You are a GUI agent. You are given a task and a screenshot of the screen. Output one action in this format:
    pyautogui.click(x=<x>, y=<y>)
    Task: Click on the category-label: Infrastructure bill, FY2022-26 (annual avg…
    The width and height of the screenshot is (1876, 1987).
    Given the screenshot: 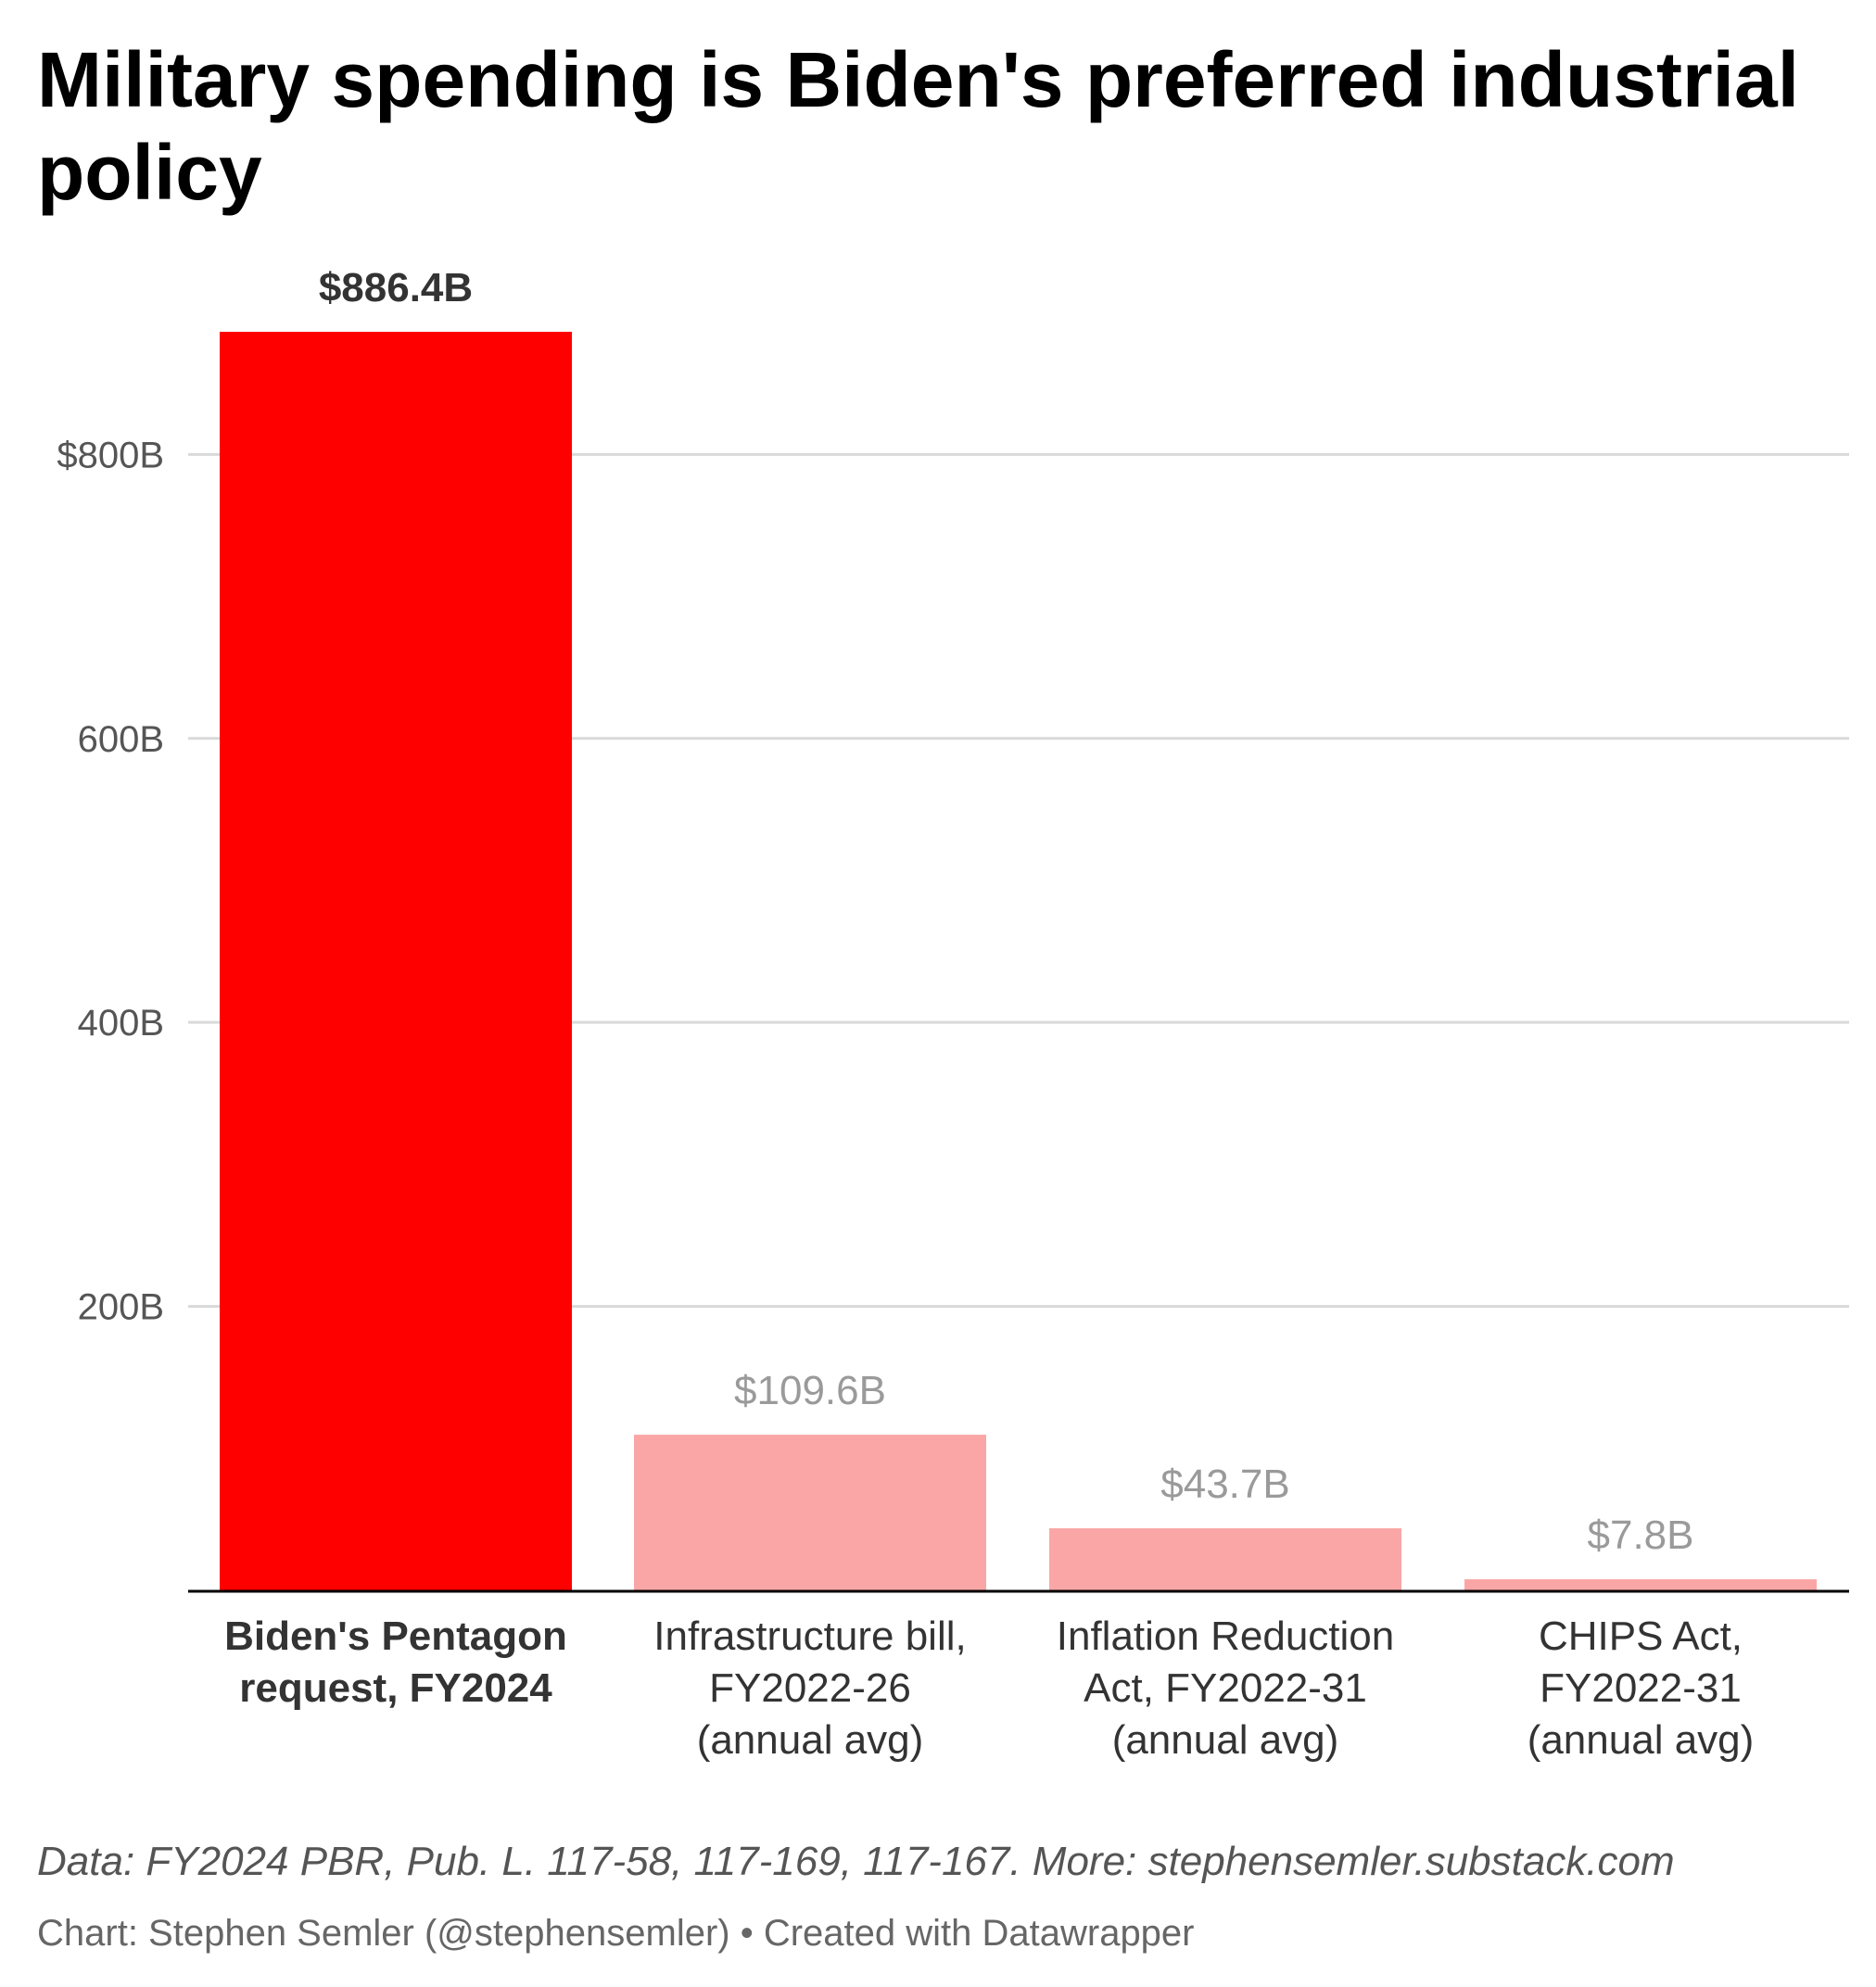 What is the action you would take?
    pyautogui.click(x=810, y=1689)
    